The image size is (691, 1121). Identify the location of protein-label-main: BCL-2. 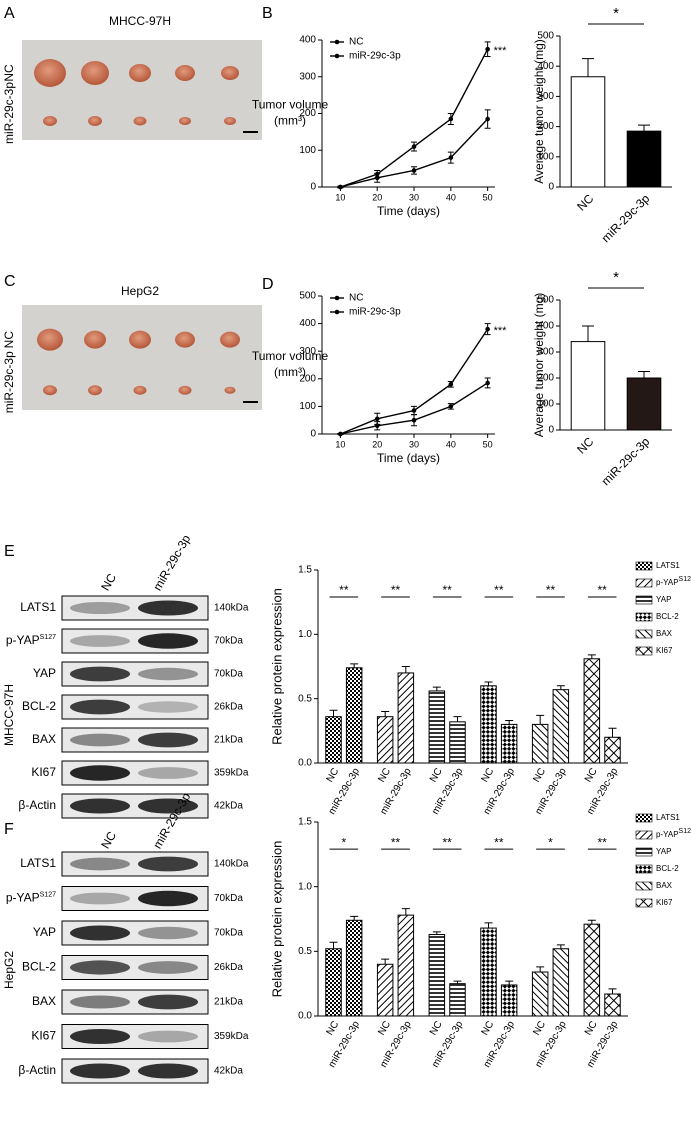
(39, 967).